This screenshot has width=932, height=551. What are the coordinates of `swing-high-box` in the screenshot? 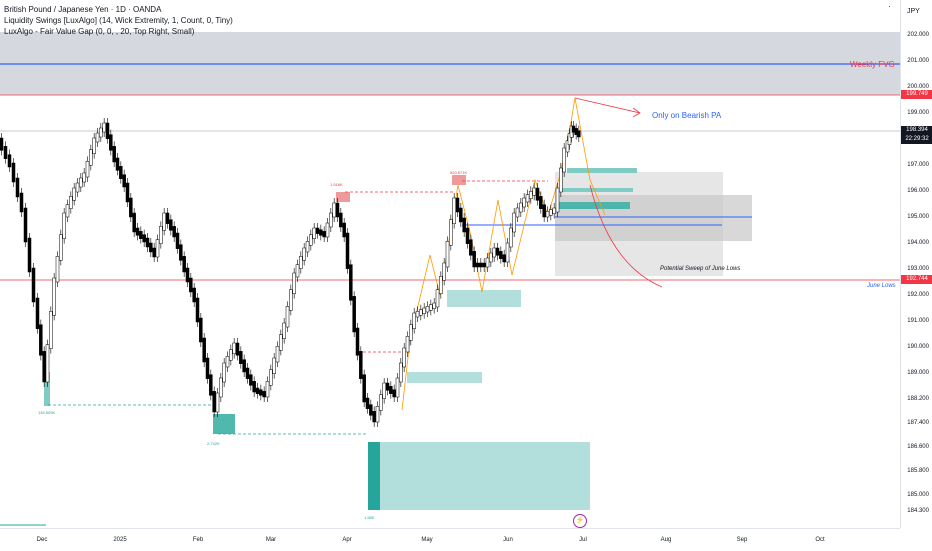 It's located at (343, 197).